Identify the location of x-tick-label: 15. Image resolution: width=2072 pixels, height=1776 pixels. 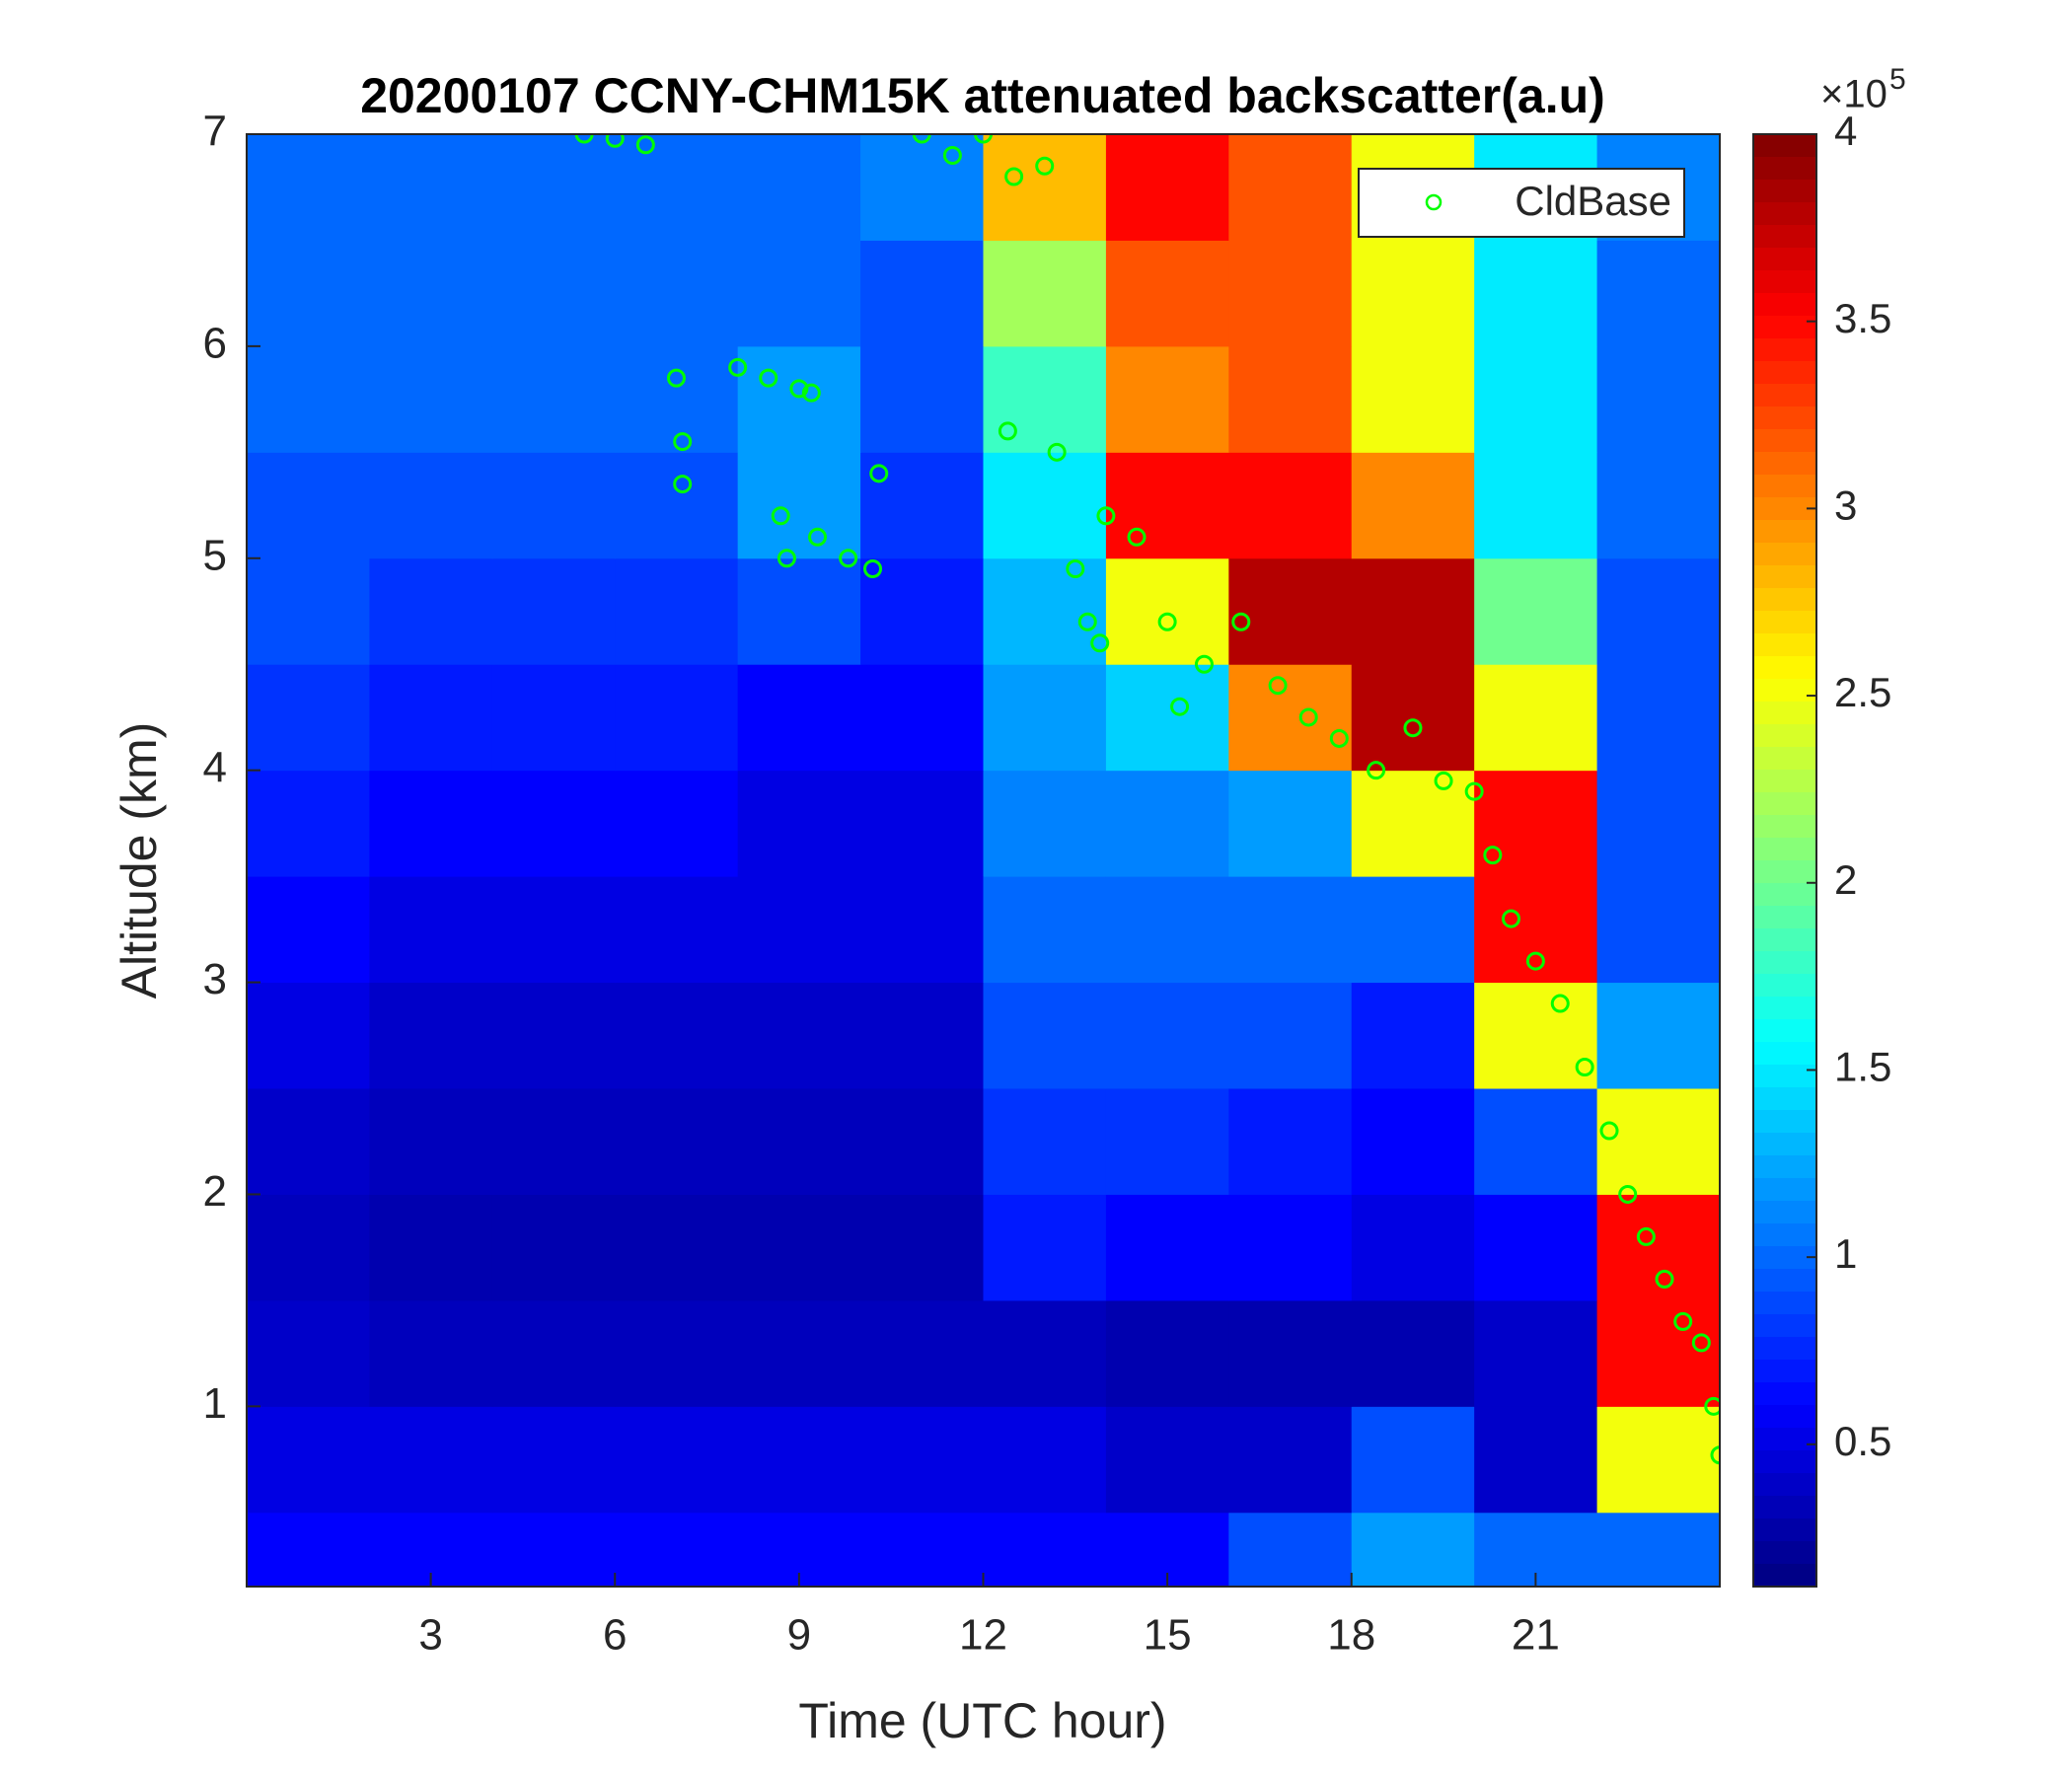
(1168, 1636).